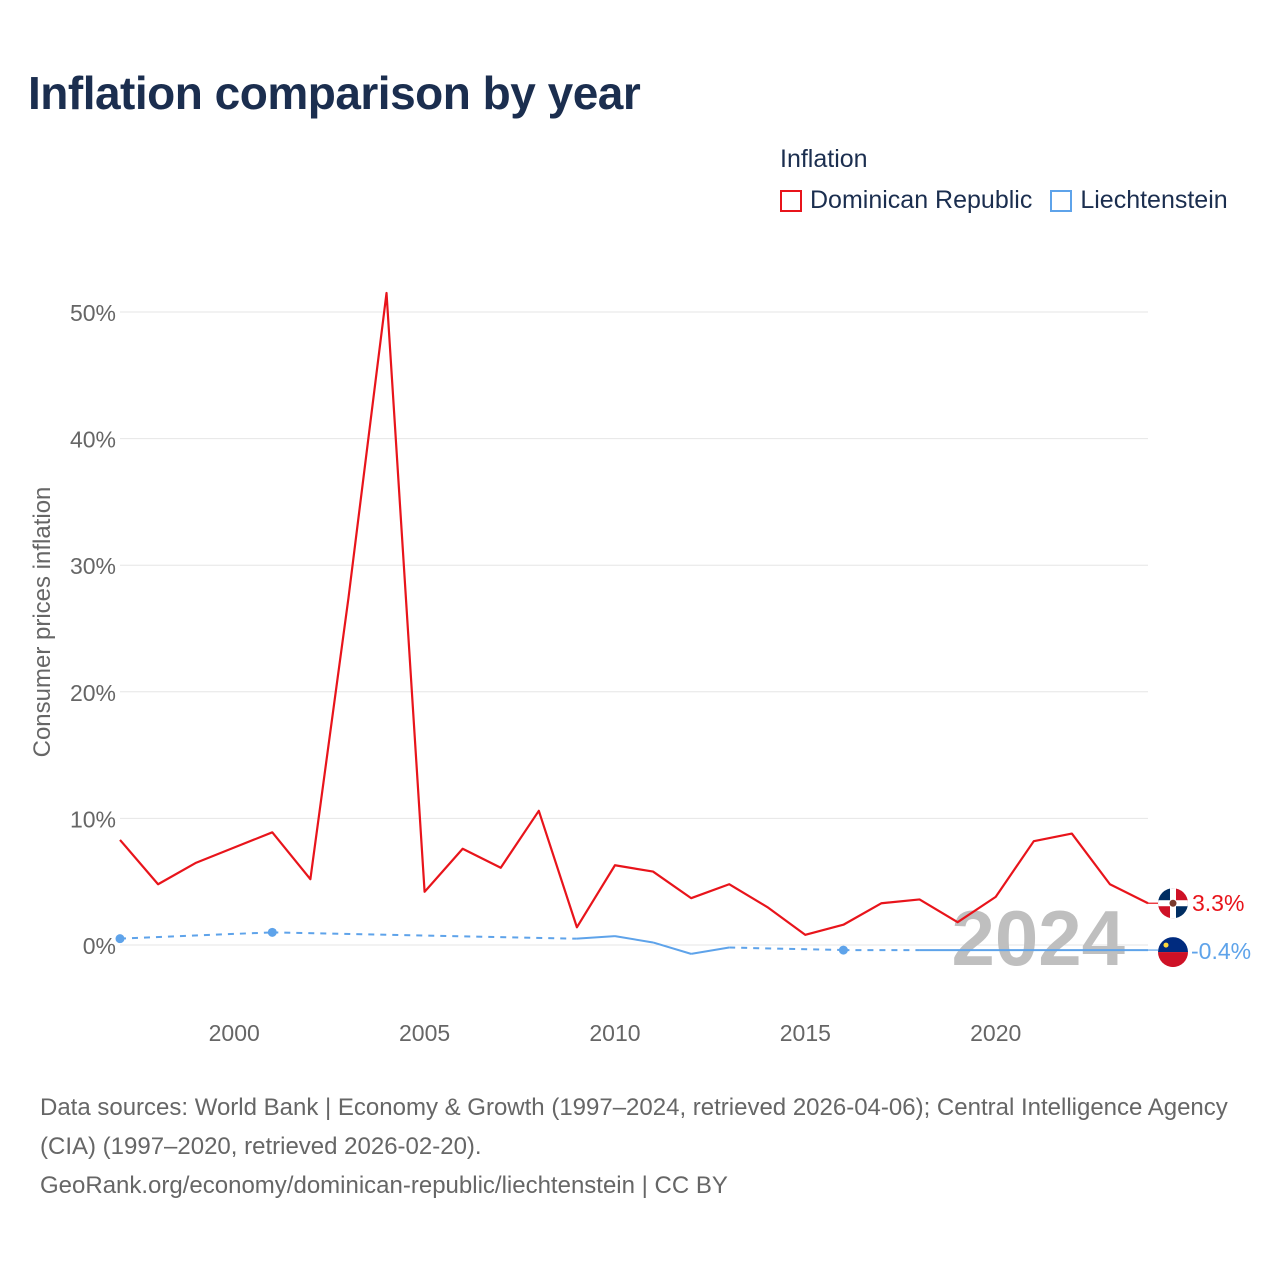 The image size is (1280, 1280). Describe the element at coordinates (1061, 200) in the screenshot. I see `legend-swatch-liechtenstein` at that location.